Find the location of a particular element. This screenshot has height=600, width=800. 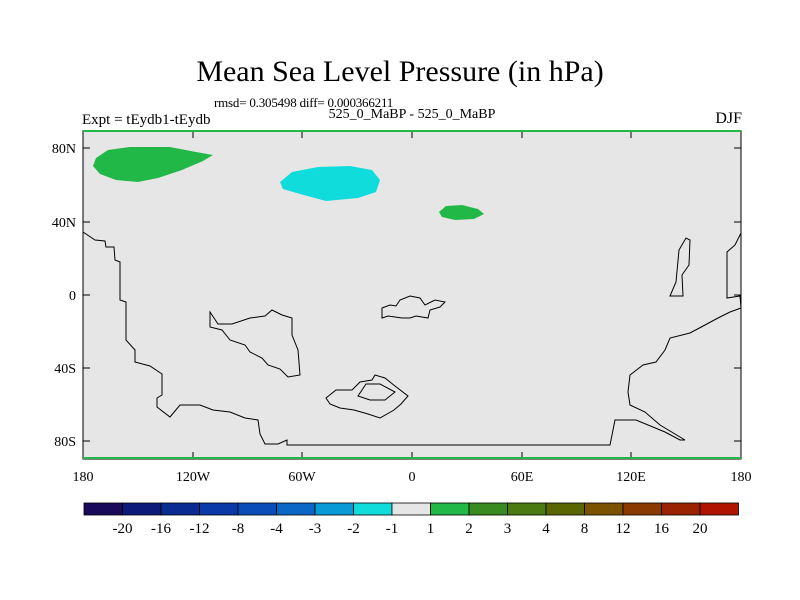

coastline-antarctic-inner is located at coordinates (376, 392).